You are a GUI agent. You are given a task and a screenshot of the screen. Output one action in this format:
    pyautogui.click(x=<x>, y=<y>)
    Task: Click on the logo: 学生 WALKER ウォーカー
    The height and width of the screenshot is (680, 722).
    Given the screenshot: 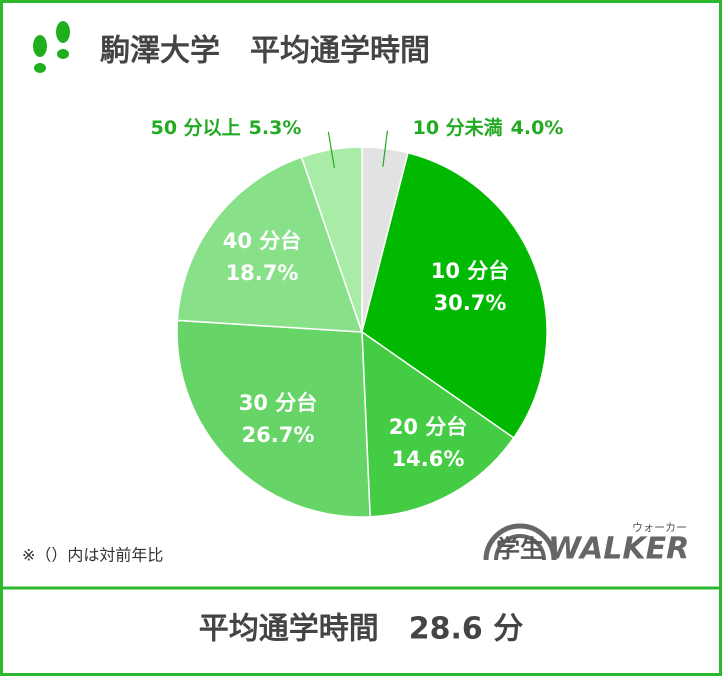 What is the action you would take?
    pyautogui.click(x=586, y=544)
    